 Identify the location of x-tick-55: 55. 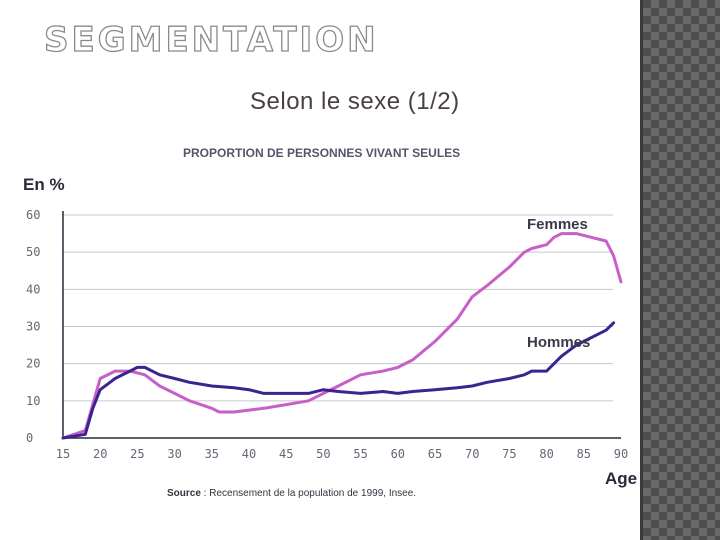
(360, 454).